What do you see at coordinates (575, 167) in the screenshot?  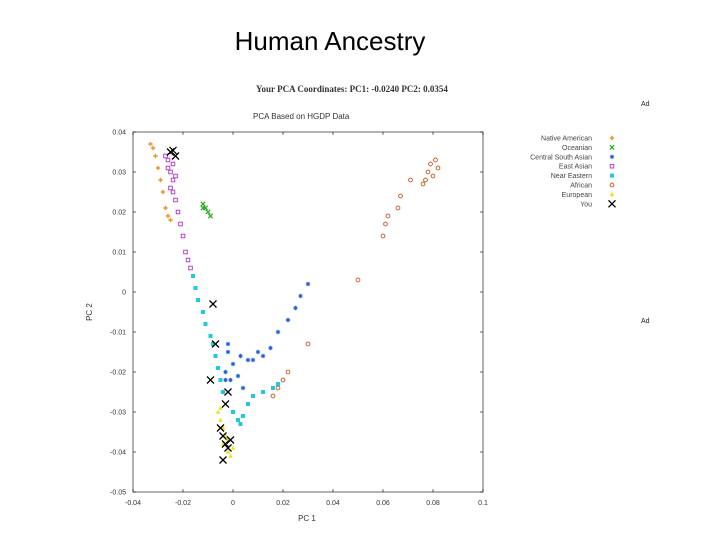 I see `legend-label-east-asian: East Asian` at bounding box center [575, 167].